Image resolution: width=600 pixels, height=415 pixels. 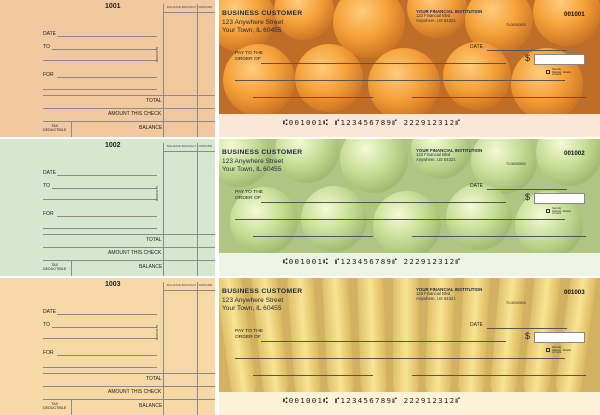 I want to click on dollar-sign: $, so click(x=528, y=58).